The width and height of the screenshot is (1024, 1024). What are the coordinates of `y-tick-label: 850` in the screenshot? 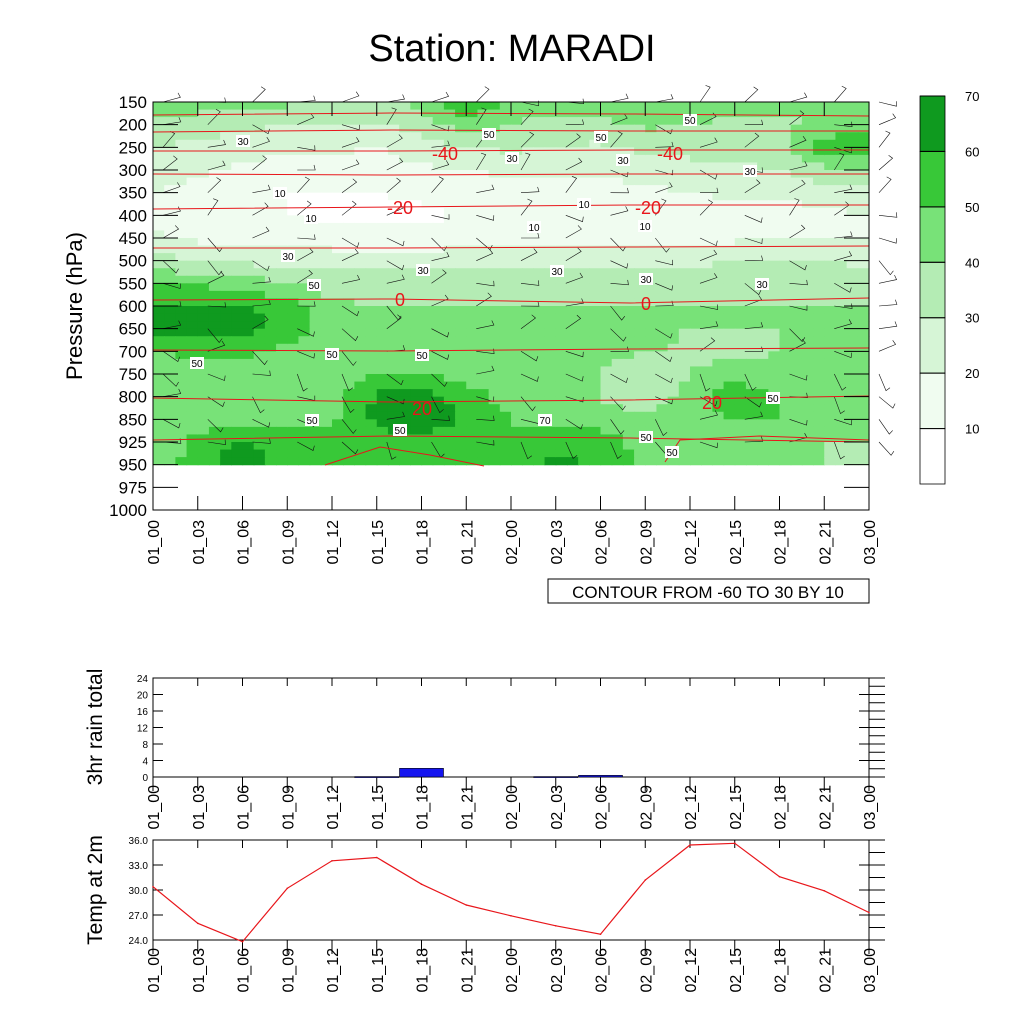 It's located at (133, 419).